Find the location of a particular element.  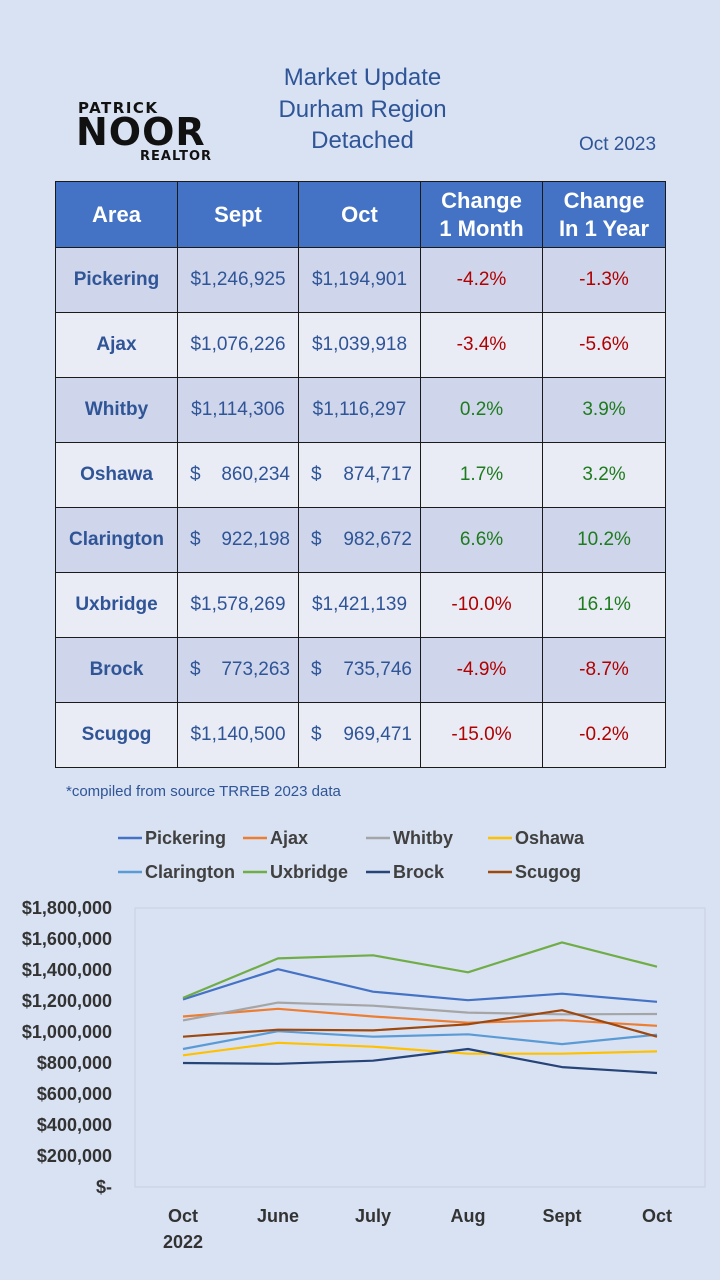

legend-label: Scugog is located at coordinates (548, 872).